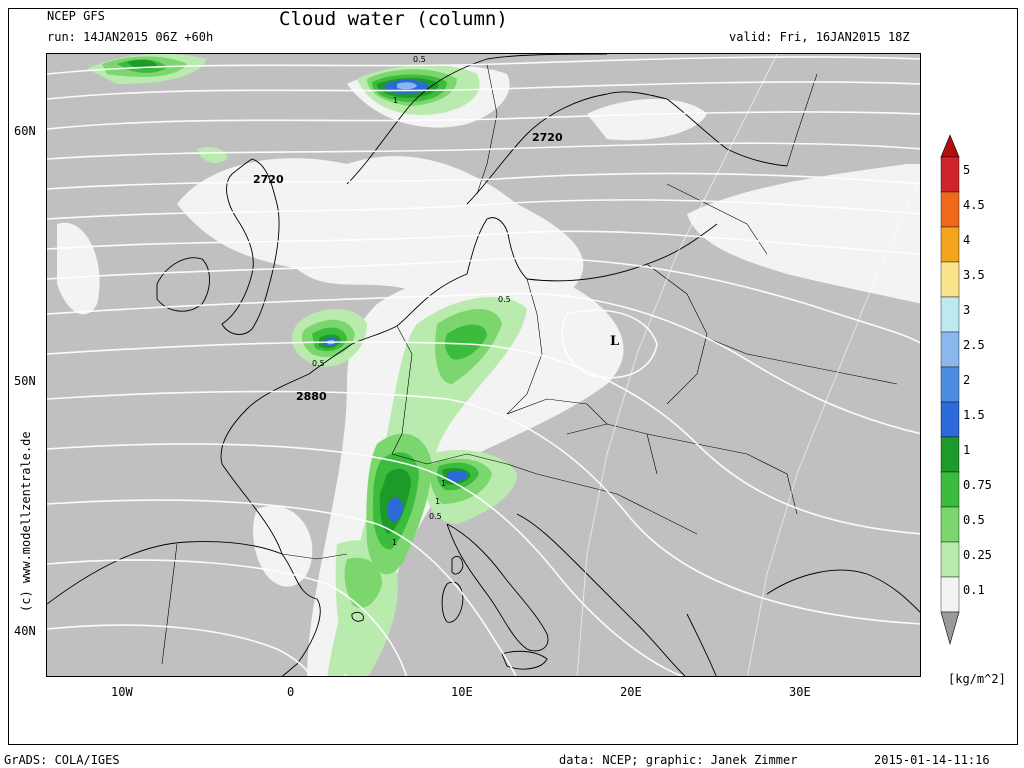 The image size is (1024, 768). Describe the element at coordinates (130, 37) in the screenshot. I see `run-info: run: 14JAN2015 06Z +60h` at that location.